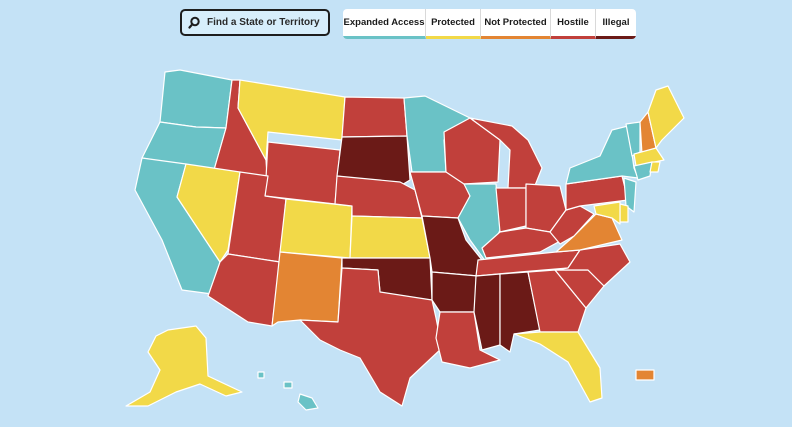 The height and width of the screenshot is (427, 792). Describe the element at coordinates (607, 213) in the screenshot. I see `state-maryland` at that location.